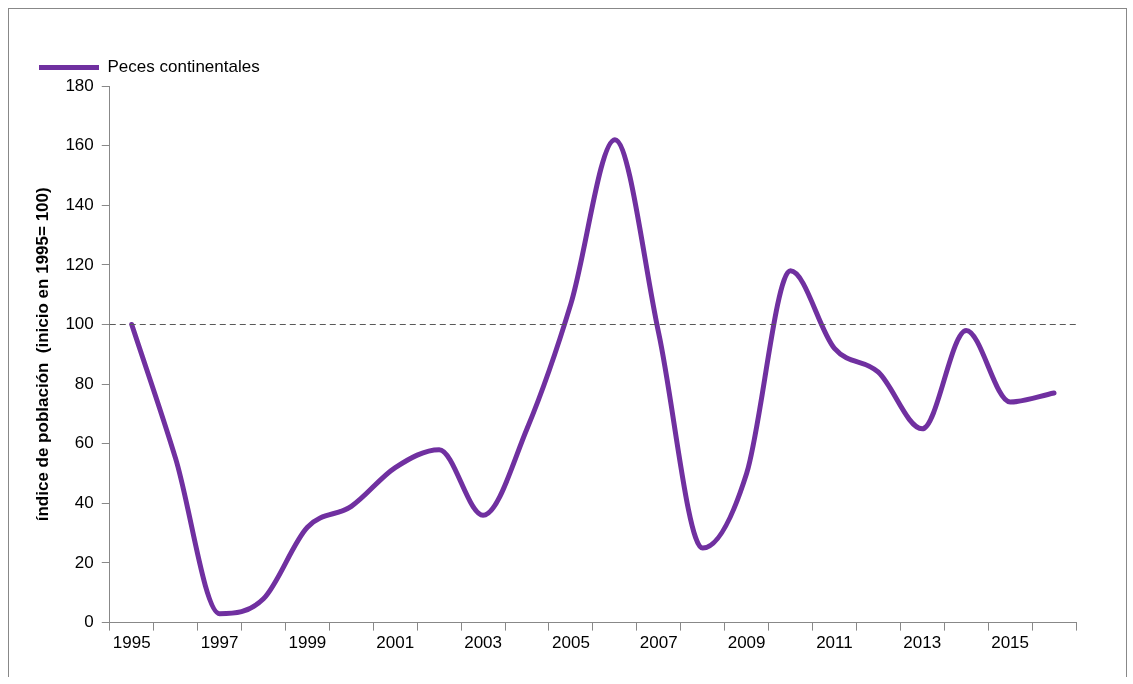  What do you see at coordinates (922, 643) in the screenshot?
I see `x-tick-label: 2013` at bounding box center [922, 643].